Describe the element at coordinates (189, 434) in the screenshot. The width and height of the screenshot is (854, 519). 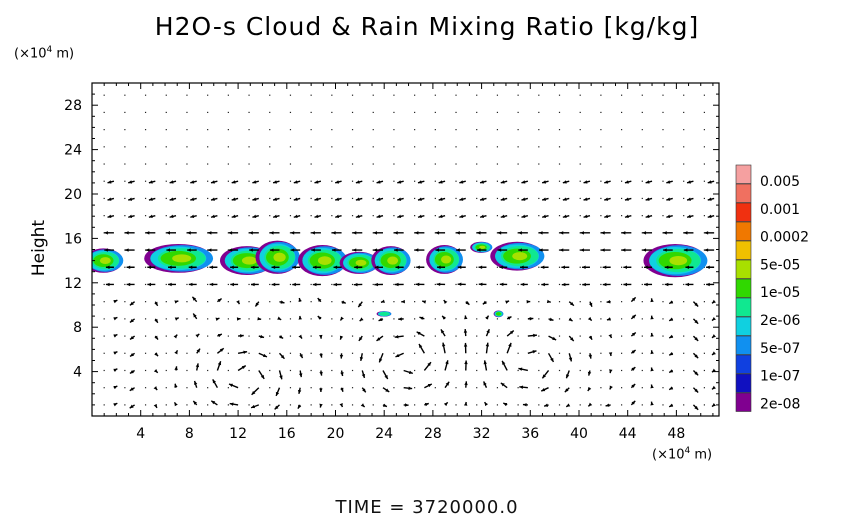
I see `x-tick-label: 8` at that location.